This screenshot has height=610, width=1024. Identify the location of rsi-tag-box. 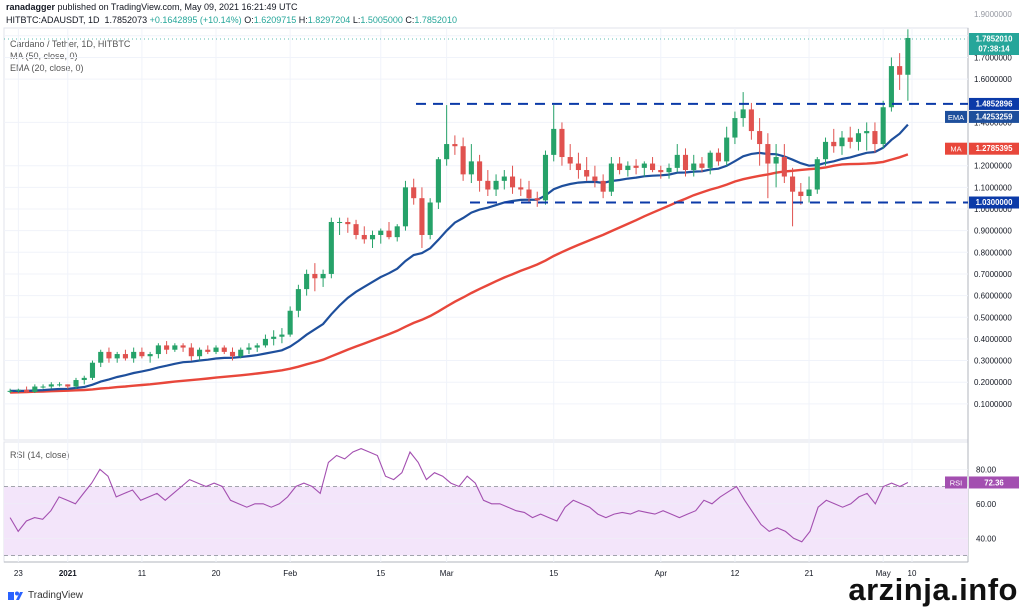
(956, 482).